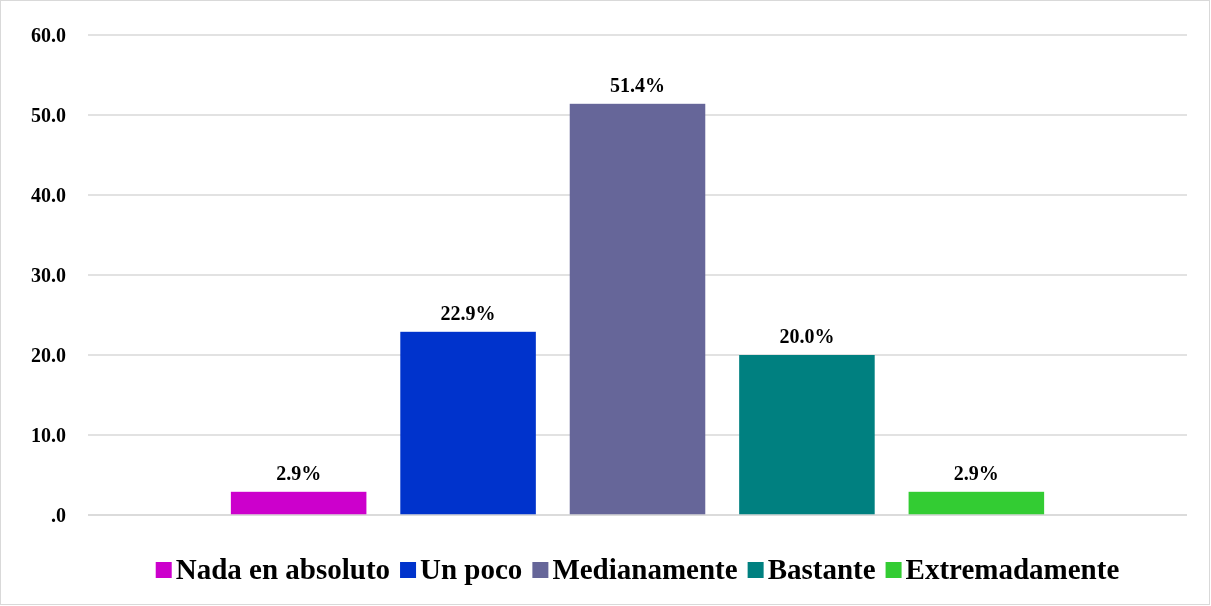  I want to click on legend-label: Nada en absoluto, so click(283, 569).